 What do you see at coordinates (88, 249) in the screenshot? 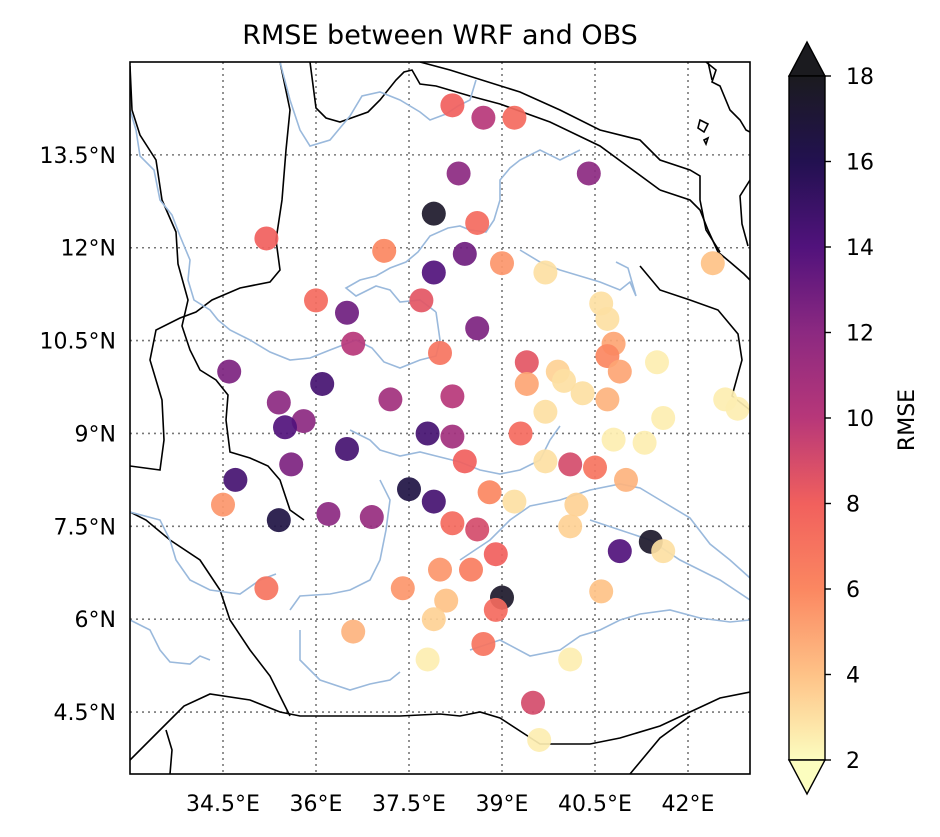
I see `y-tick-label: 12°N` at bounding box center [88, 249].